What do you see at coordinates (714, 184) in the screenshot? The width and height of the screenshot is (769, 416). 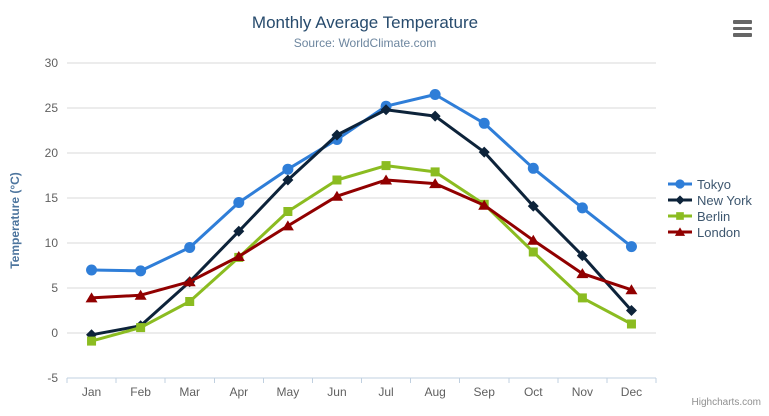 I see `legend-item-label: Tokyo` at bounding box center [714, 184].